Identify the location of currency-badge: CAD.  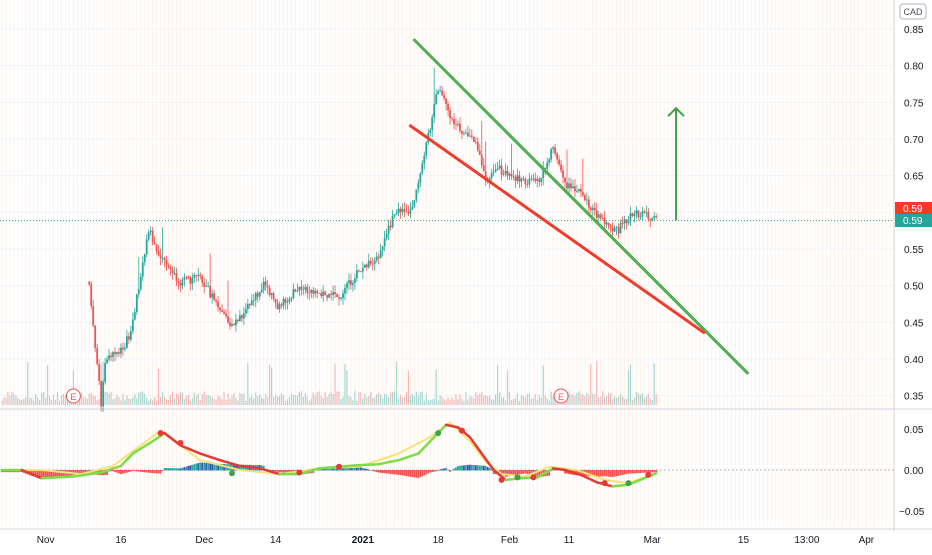
(913, 11).